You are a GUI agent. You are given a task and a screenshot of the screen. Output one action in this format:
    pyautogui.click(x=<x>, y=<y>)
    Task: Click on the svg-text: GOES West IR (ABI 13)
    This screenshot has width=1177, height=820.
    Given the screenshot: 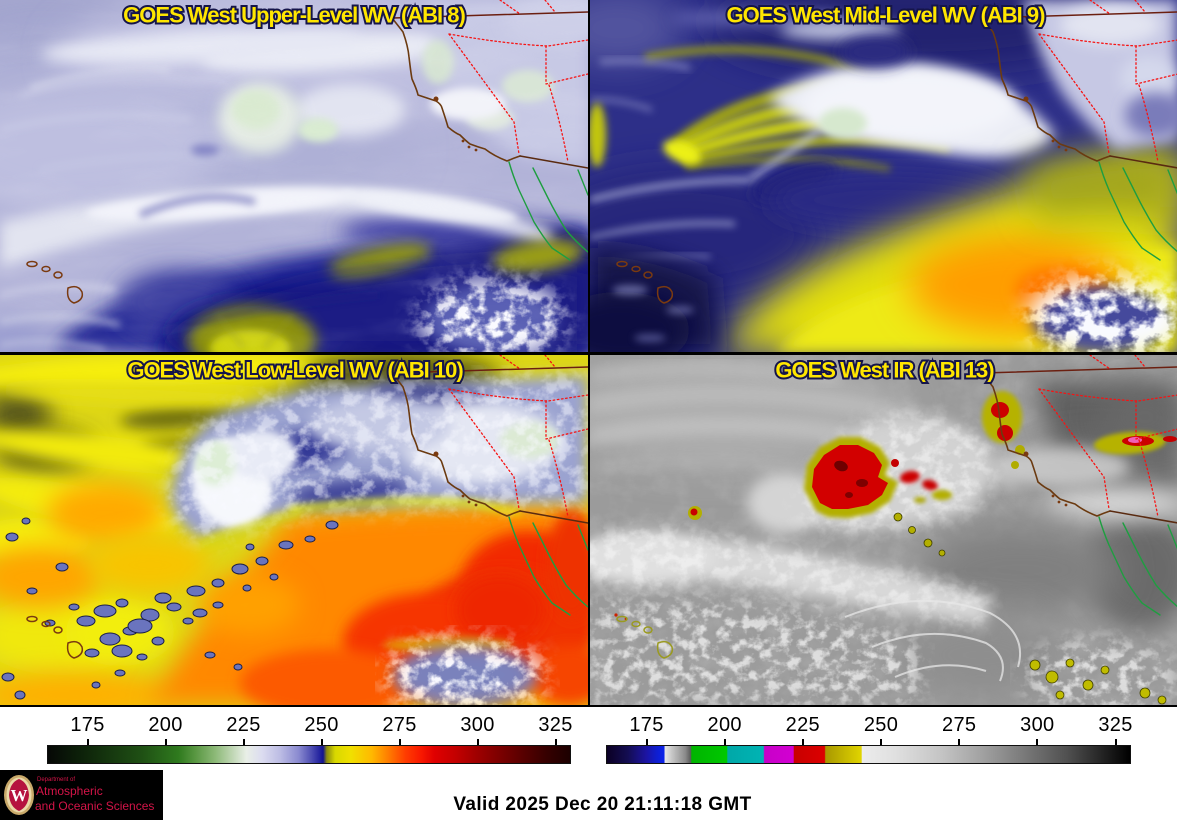 What is the action you would take?
    pyautogui.click(x=884, y=370)
    